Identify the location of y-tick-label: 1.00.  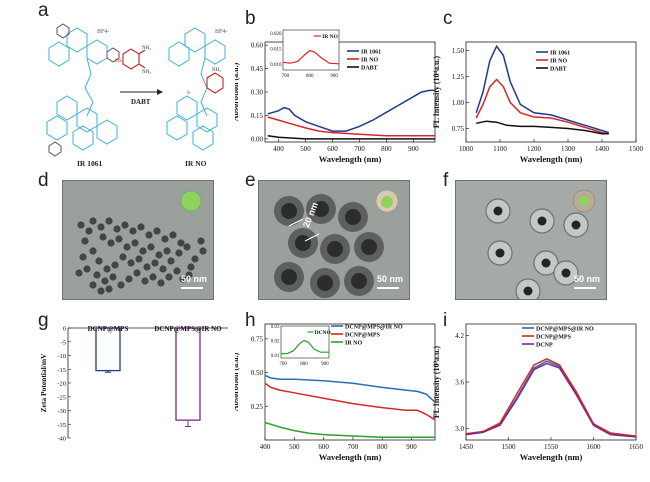
(458, 103).